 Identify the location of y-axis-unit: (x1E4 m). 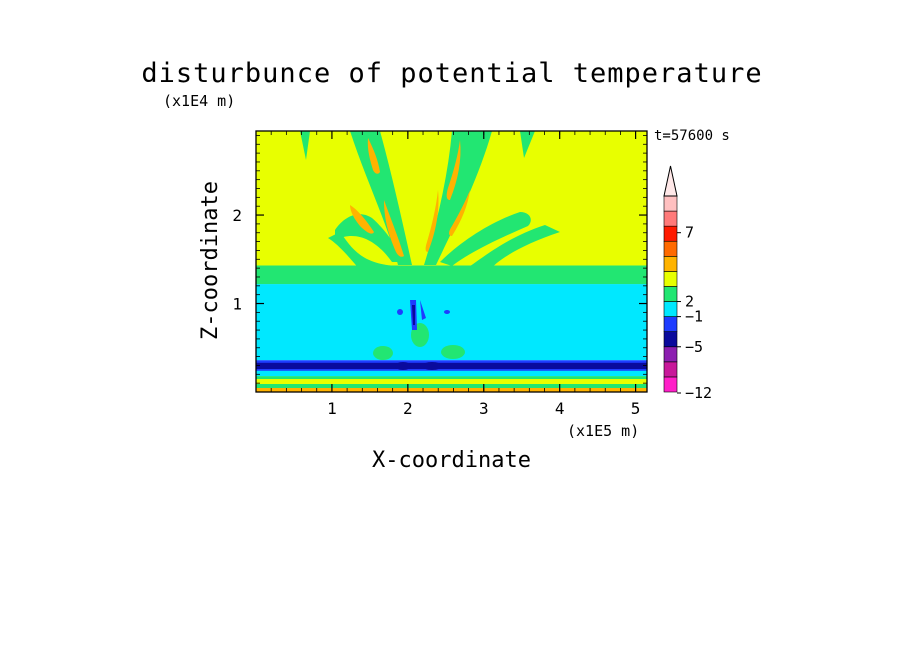
(199, 101).